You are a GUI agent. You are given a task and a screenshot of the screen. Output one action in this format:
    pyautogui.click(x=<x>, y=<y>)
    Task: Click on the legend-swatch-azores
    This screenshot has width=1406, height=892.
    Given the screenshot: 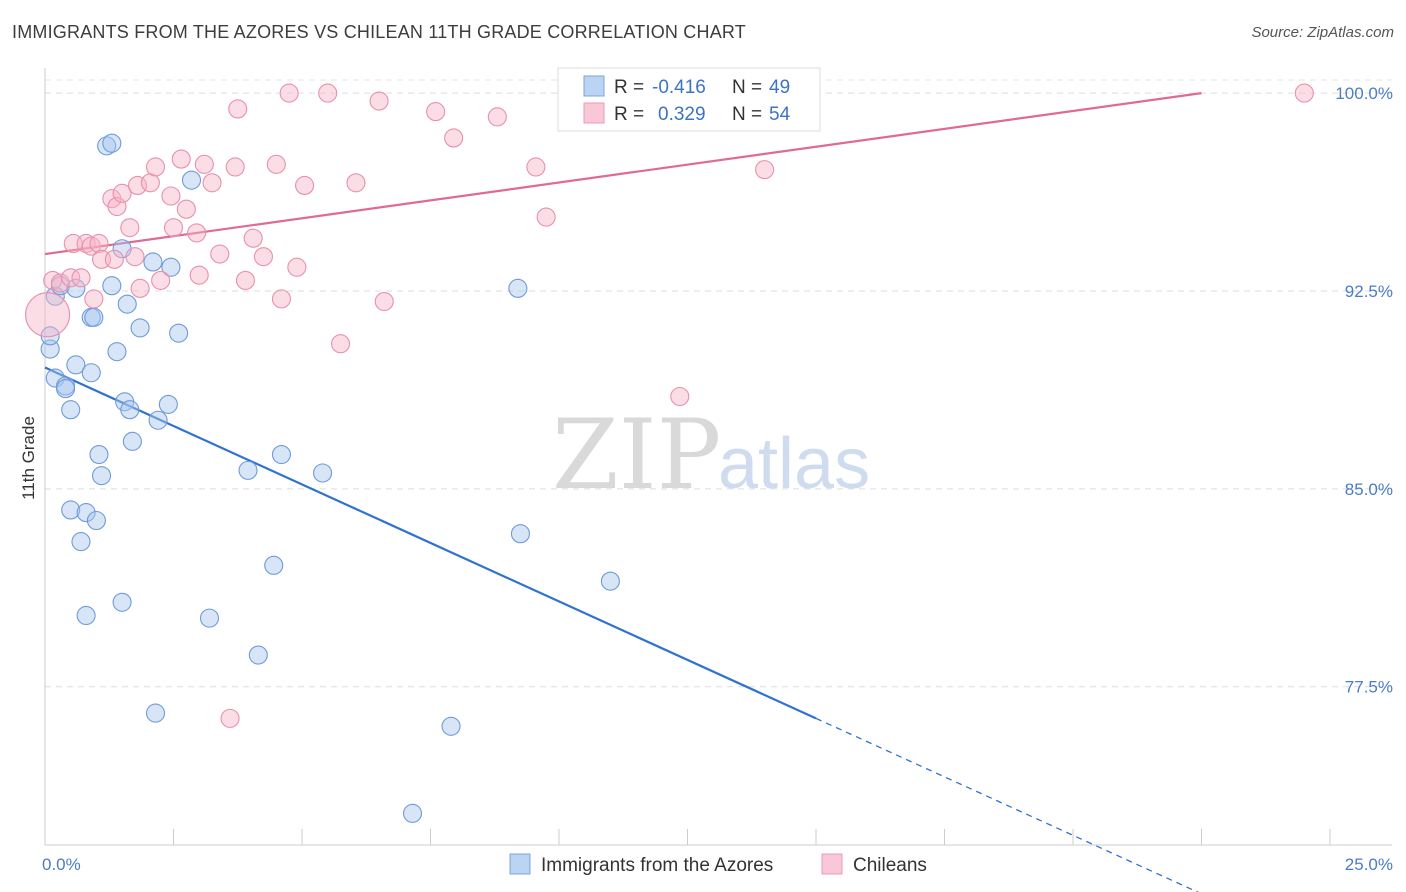 What is the action you would take?
    pyautogui.click(x=594, y=86)
    